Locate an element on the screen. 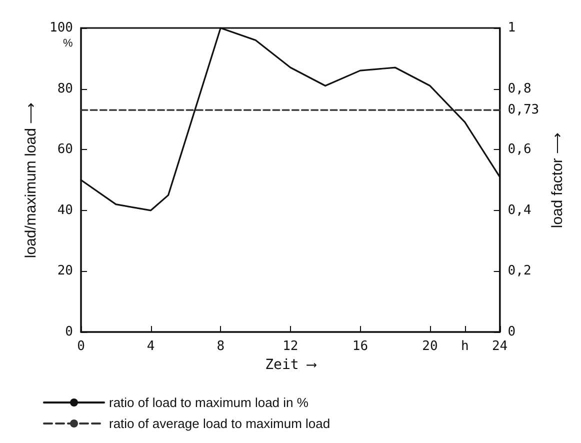  x-tick-label: 20 is located at coordinates (430, 346).